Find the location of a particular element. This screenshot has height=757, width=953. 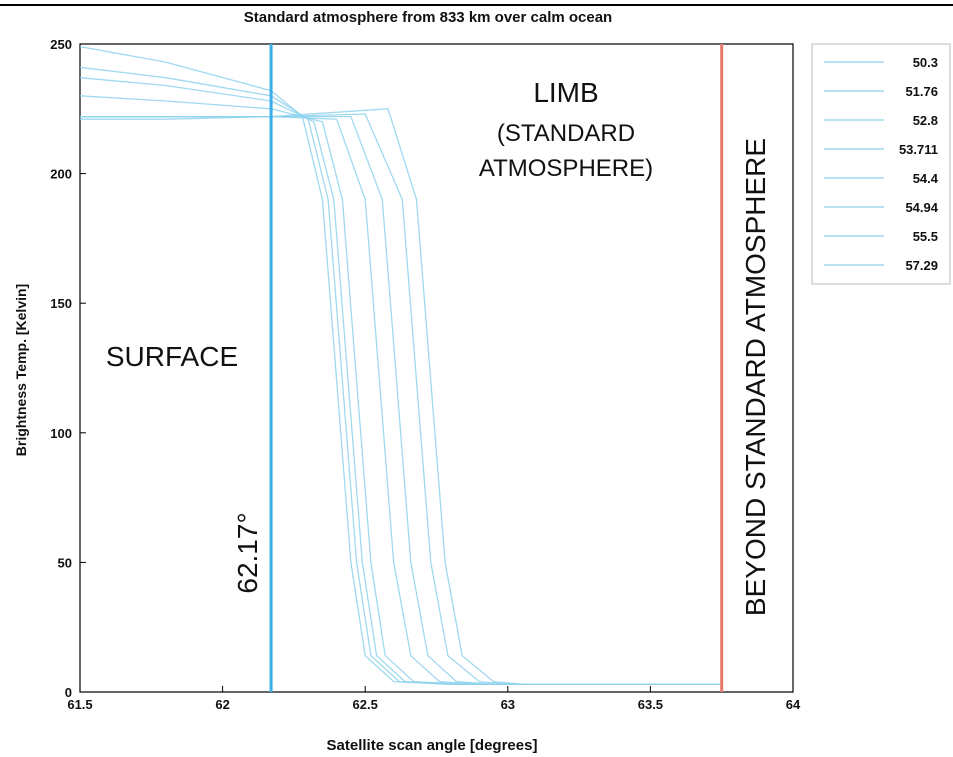

y-tick-label: 100 is located at coordinates (61, 433).